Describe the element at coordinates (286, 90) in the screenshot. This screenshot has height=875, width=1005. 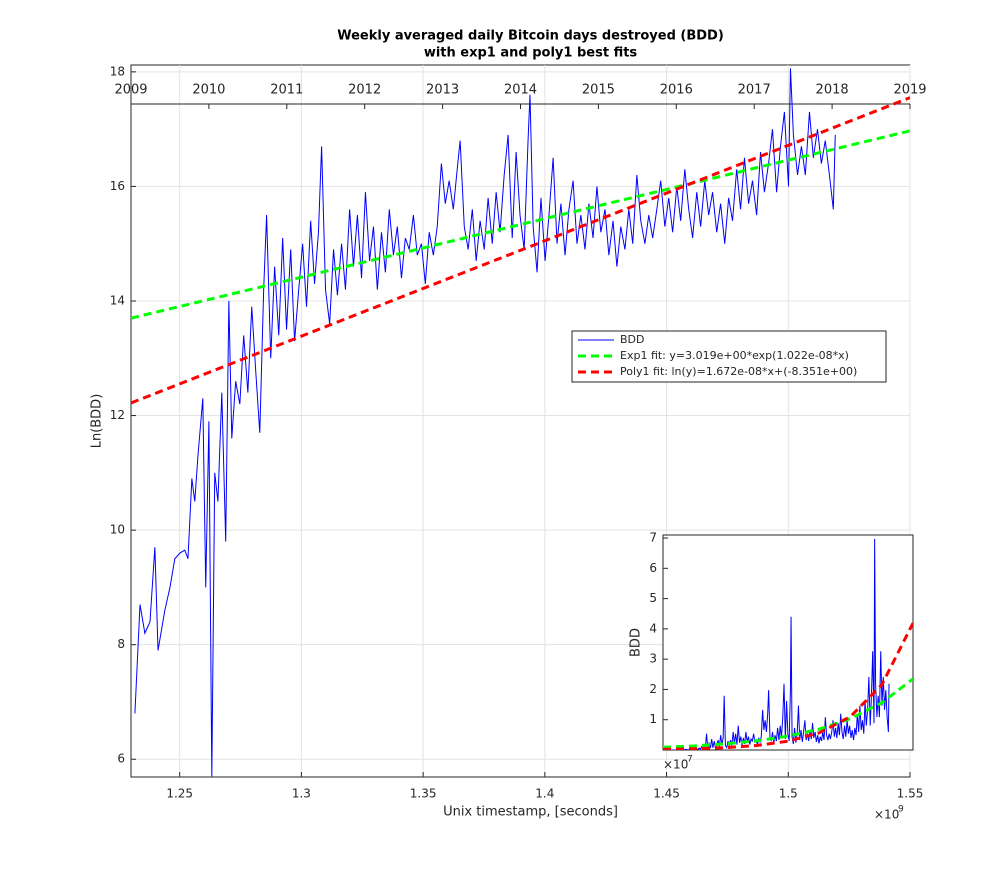
I see `top-axis-label: 2011` at that location.